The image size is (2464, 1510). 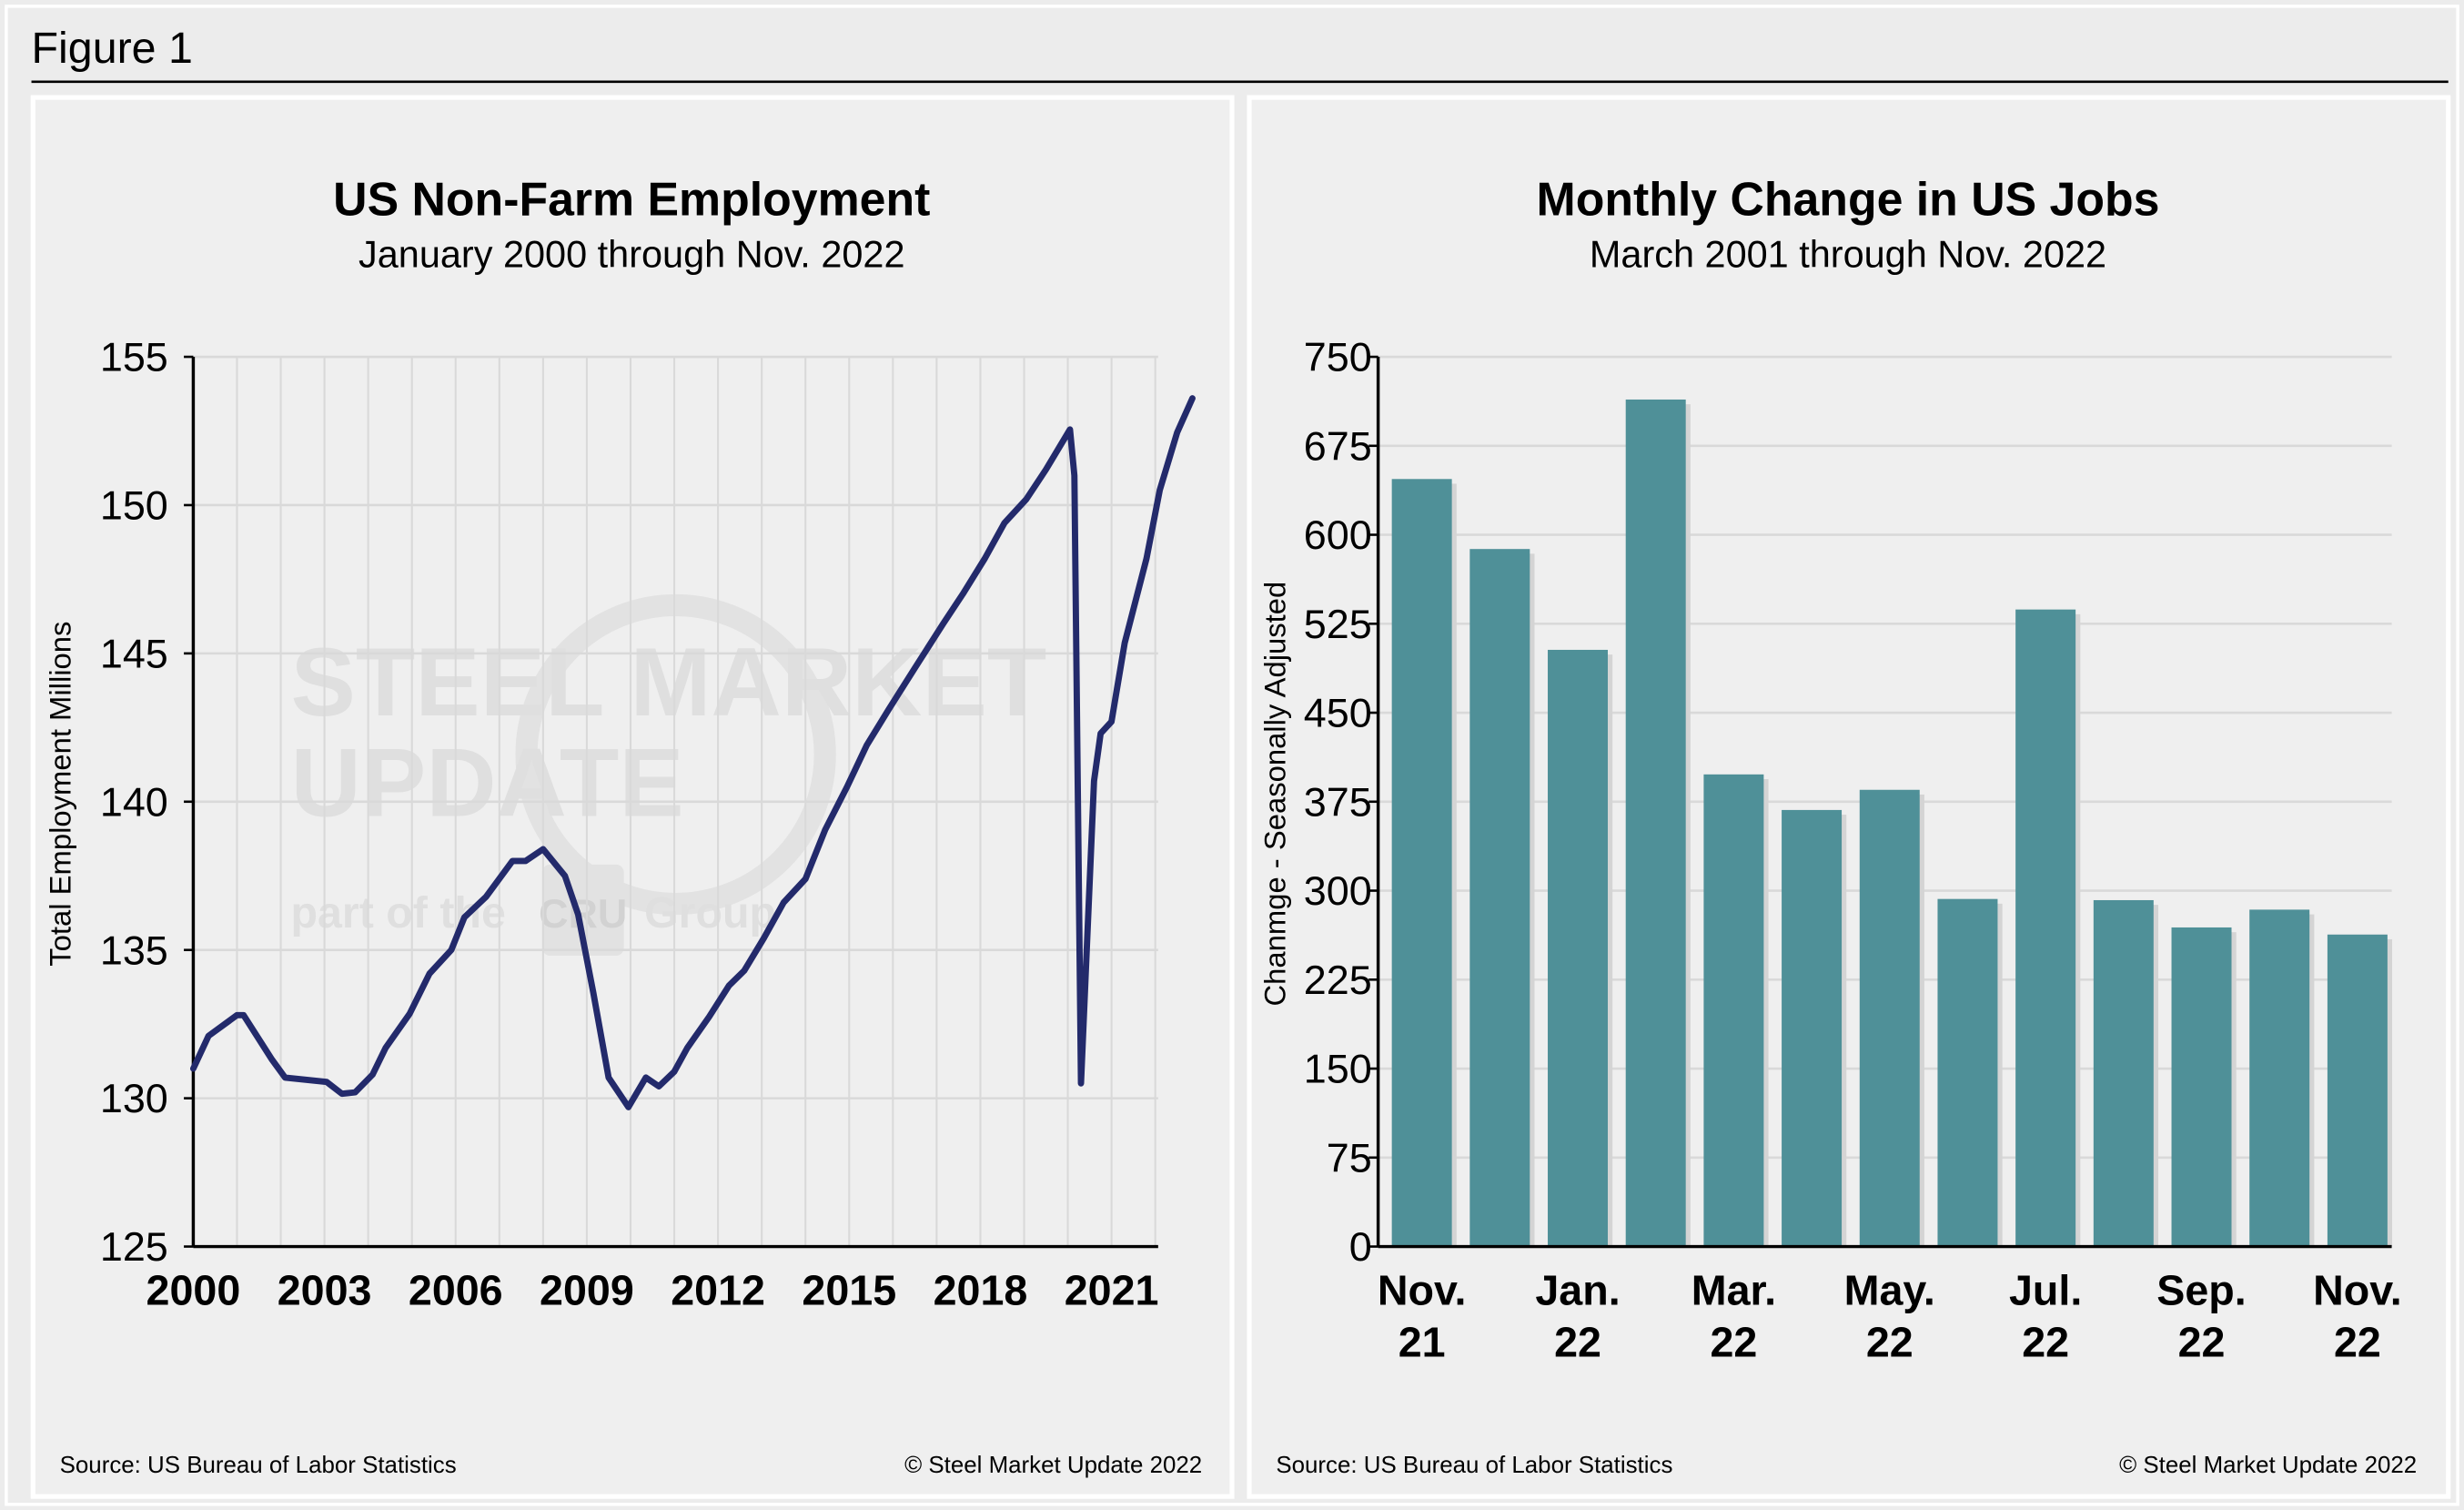 What do you see at coordinates (676, 754) in the screenshot?
I see `watermark-ring` at bounding box center [676, 754].